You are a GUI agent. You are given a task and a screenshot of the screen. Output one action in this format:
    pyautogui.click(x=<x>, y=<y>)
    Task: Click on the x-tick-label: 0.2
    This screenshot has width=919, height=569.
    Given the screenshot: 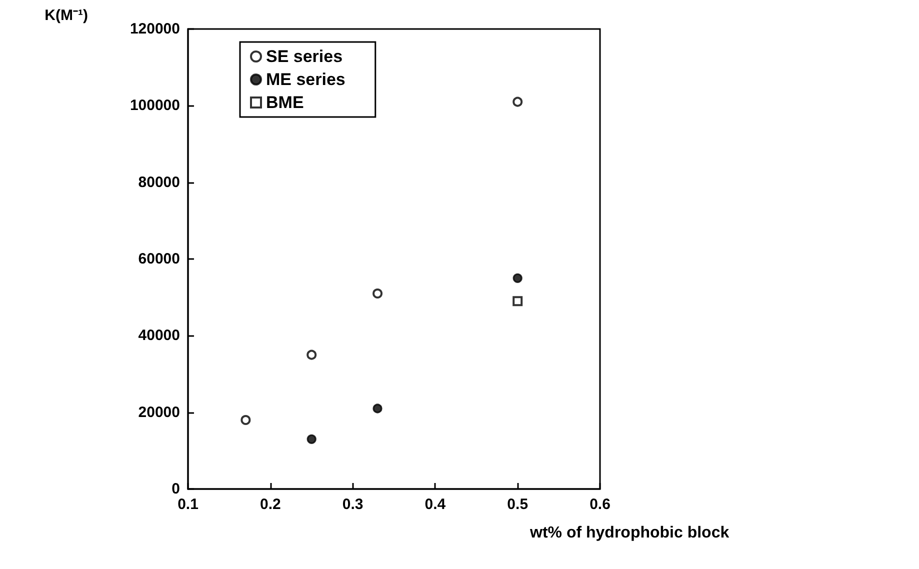 What is the action you would take?
    pyautogui.click(x=270, y=504)
    